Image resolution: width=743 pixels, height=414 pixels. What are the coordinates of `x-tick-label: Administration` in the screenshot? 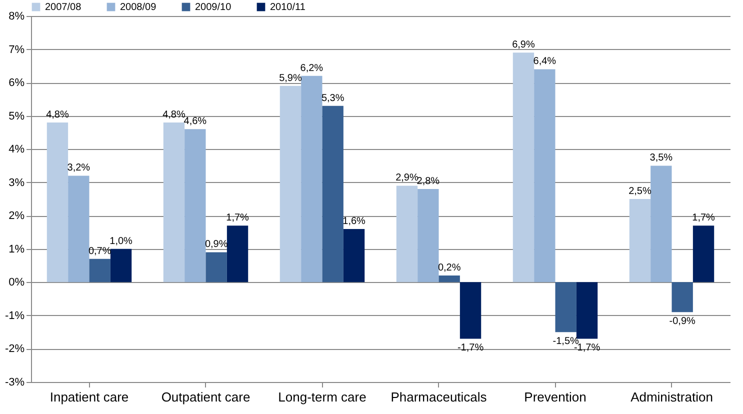 It's located at (671, 397).